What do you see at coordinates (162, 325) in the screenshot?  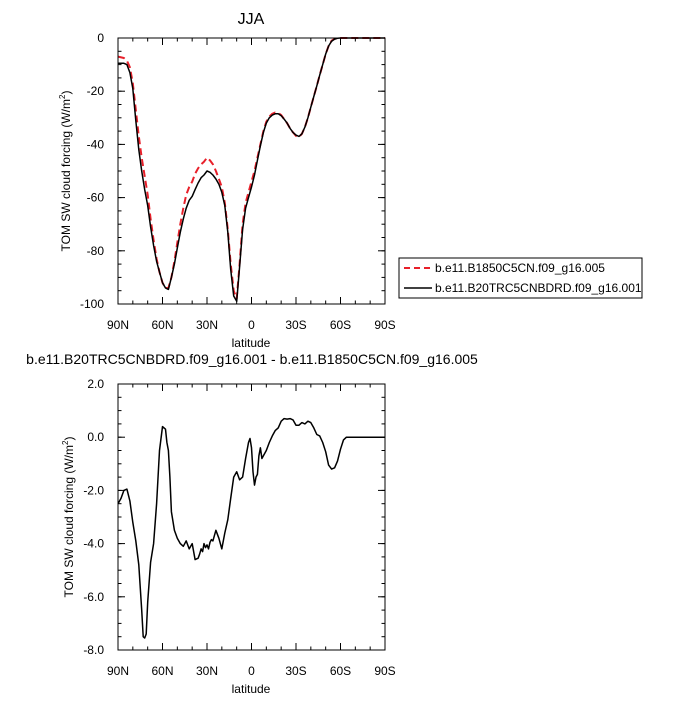 I see `top-xtick-label: 60N` at bounding box center [162, 325].